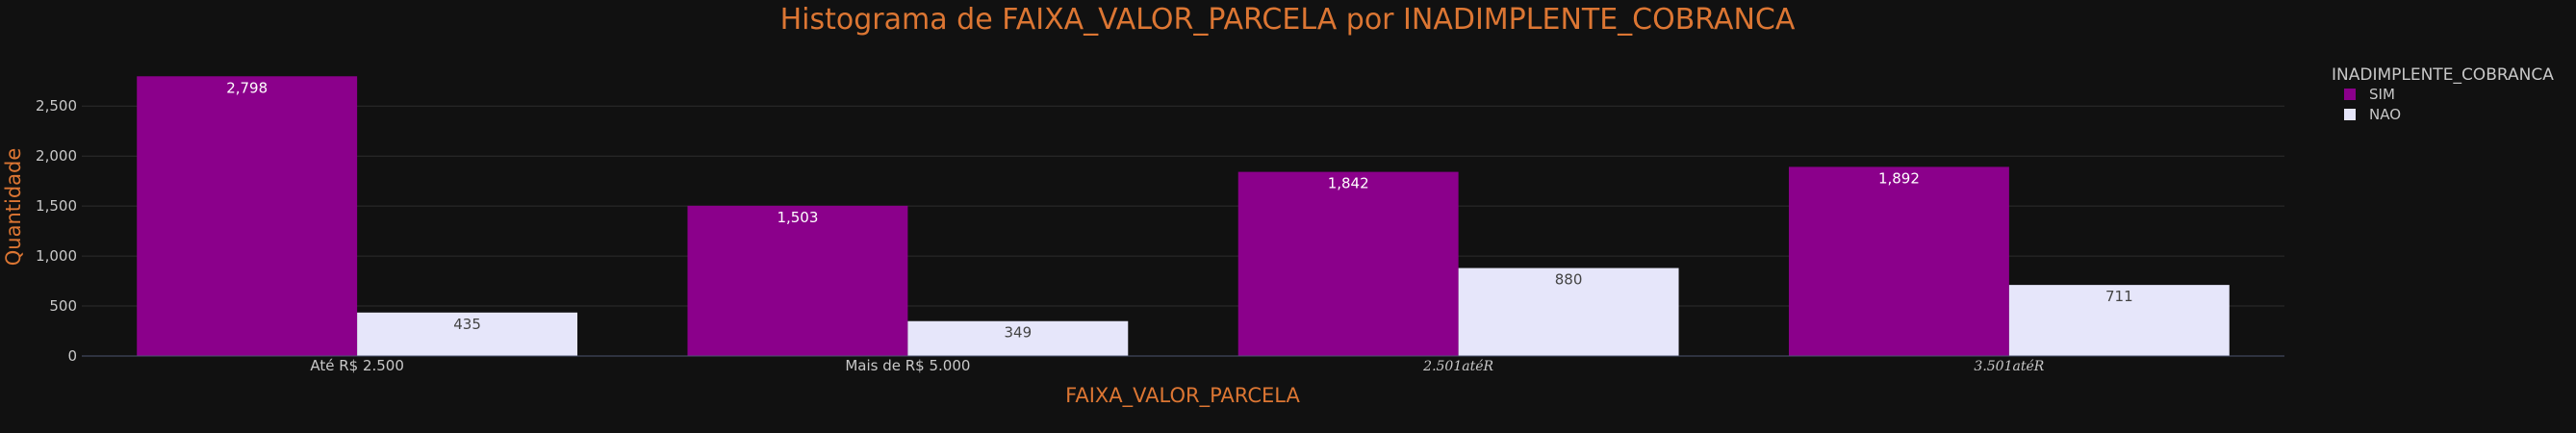 The height and width of the screenshot is (433, 2576). What do you see at coordinates (56, 206) in the screenshot?
I see `y-tick-label: 1,500` at bounding box center [56, 206].